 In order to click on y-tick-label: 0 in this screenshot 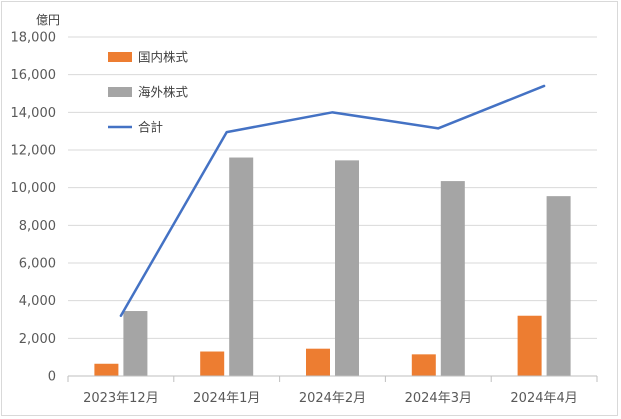, I will do `click(52, 377)`.